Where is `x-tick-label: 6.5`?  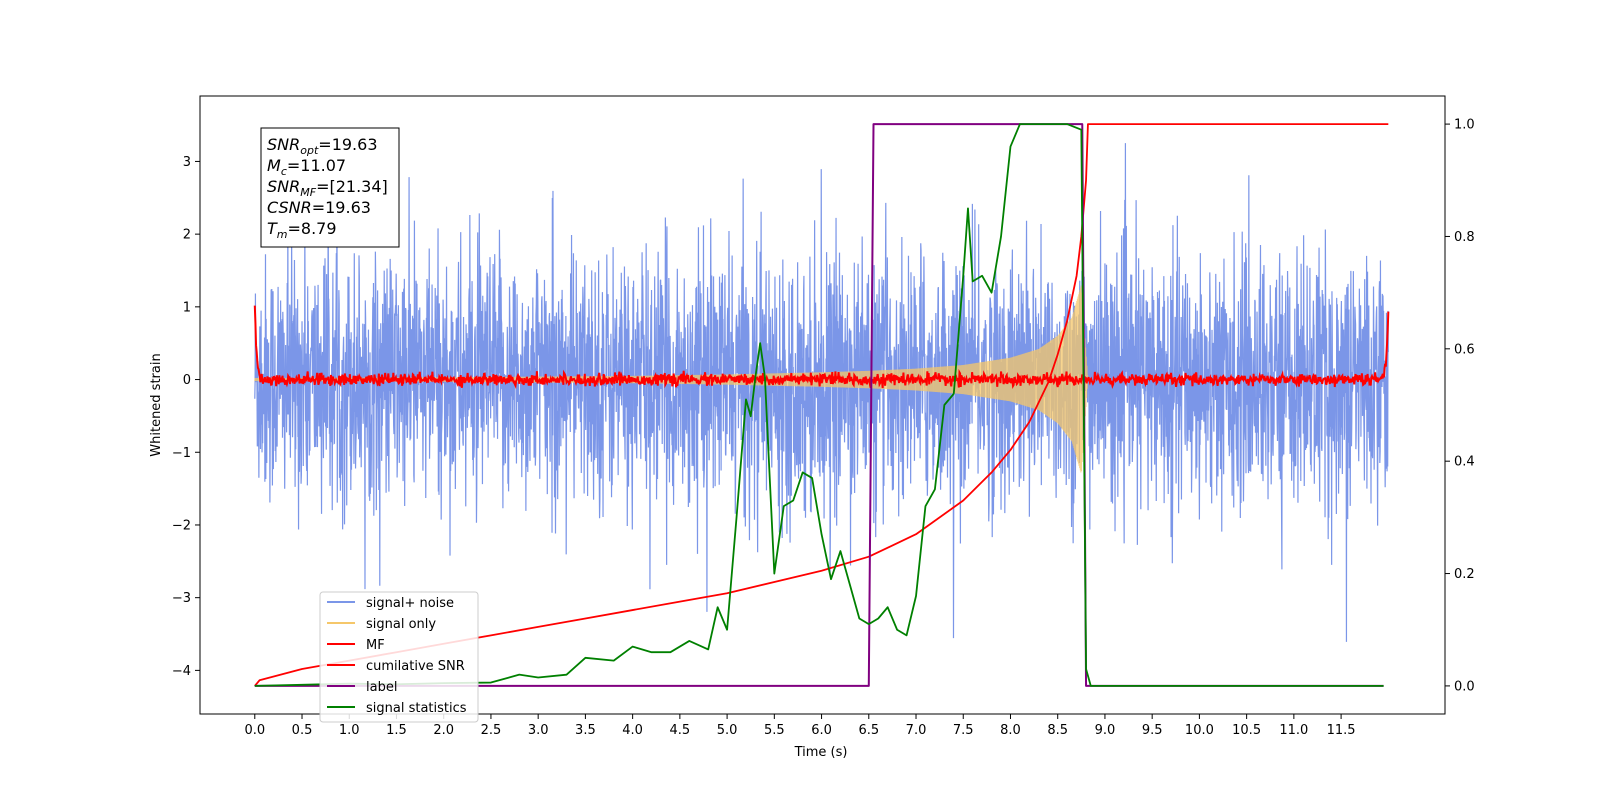 x-tick-label: 6.5 is located at coordinates (868, 730).